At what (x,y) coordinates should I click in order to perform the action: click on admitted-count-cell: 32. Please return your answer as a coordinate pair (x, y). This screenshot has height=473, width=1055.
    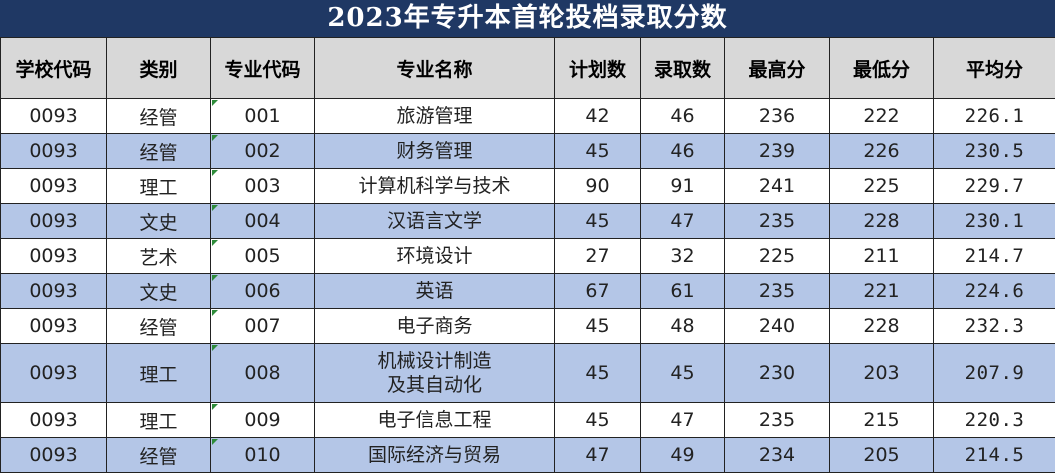
    Looking at the image, I should click on (683, 256).